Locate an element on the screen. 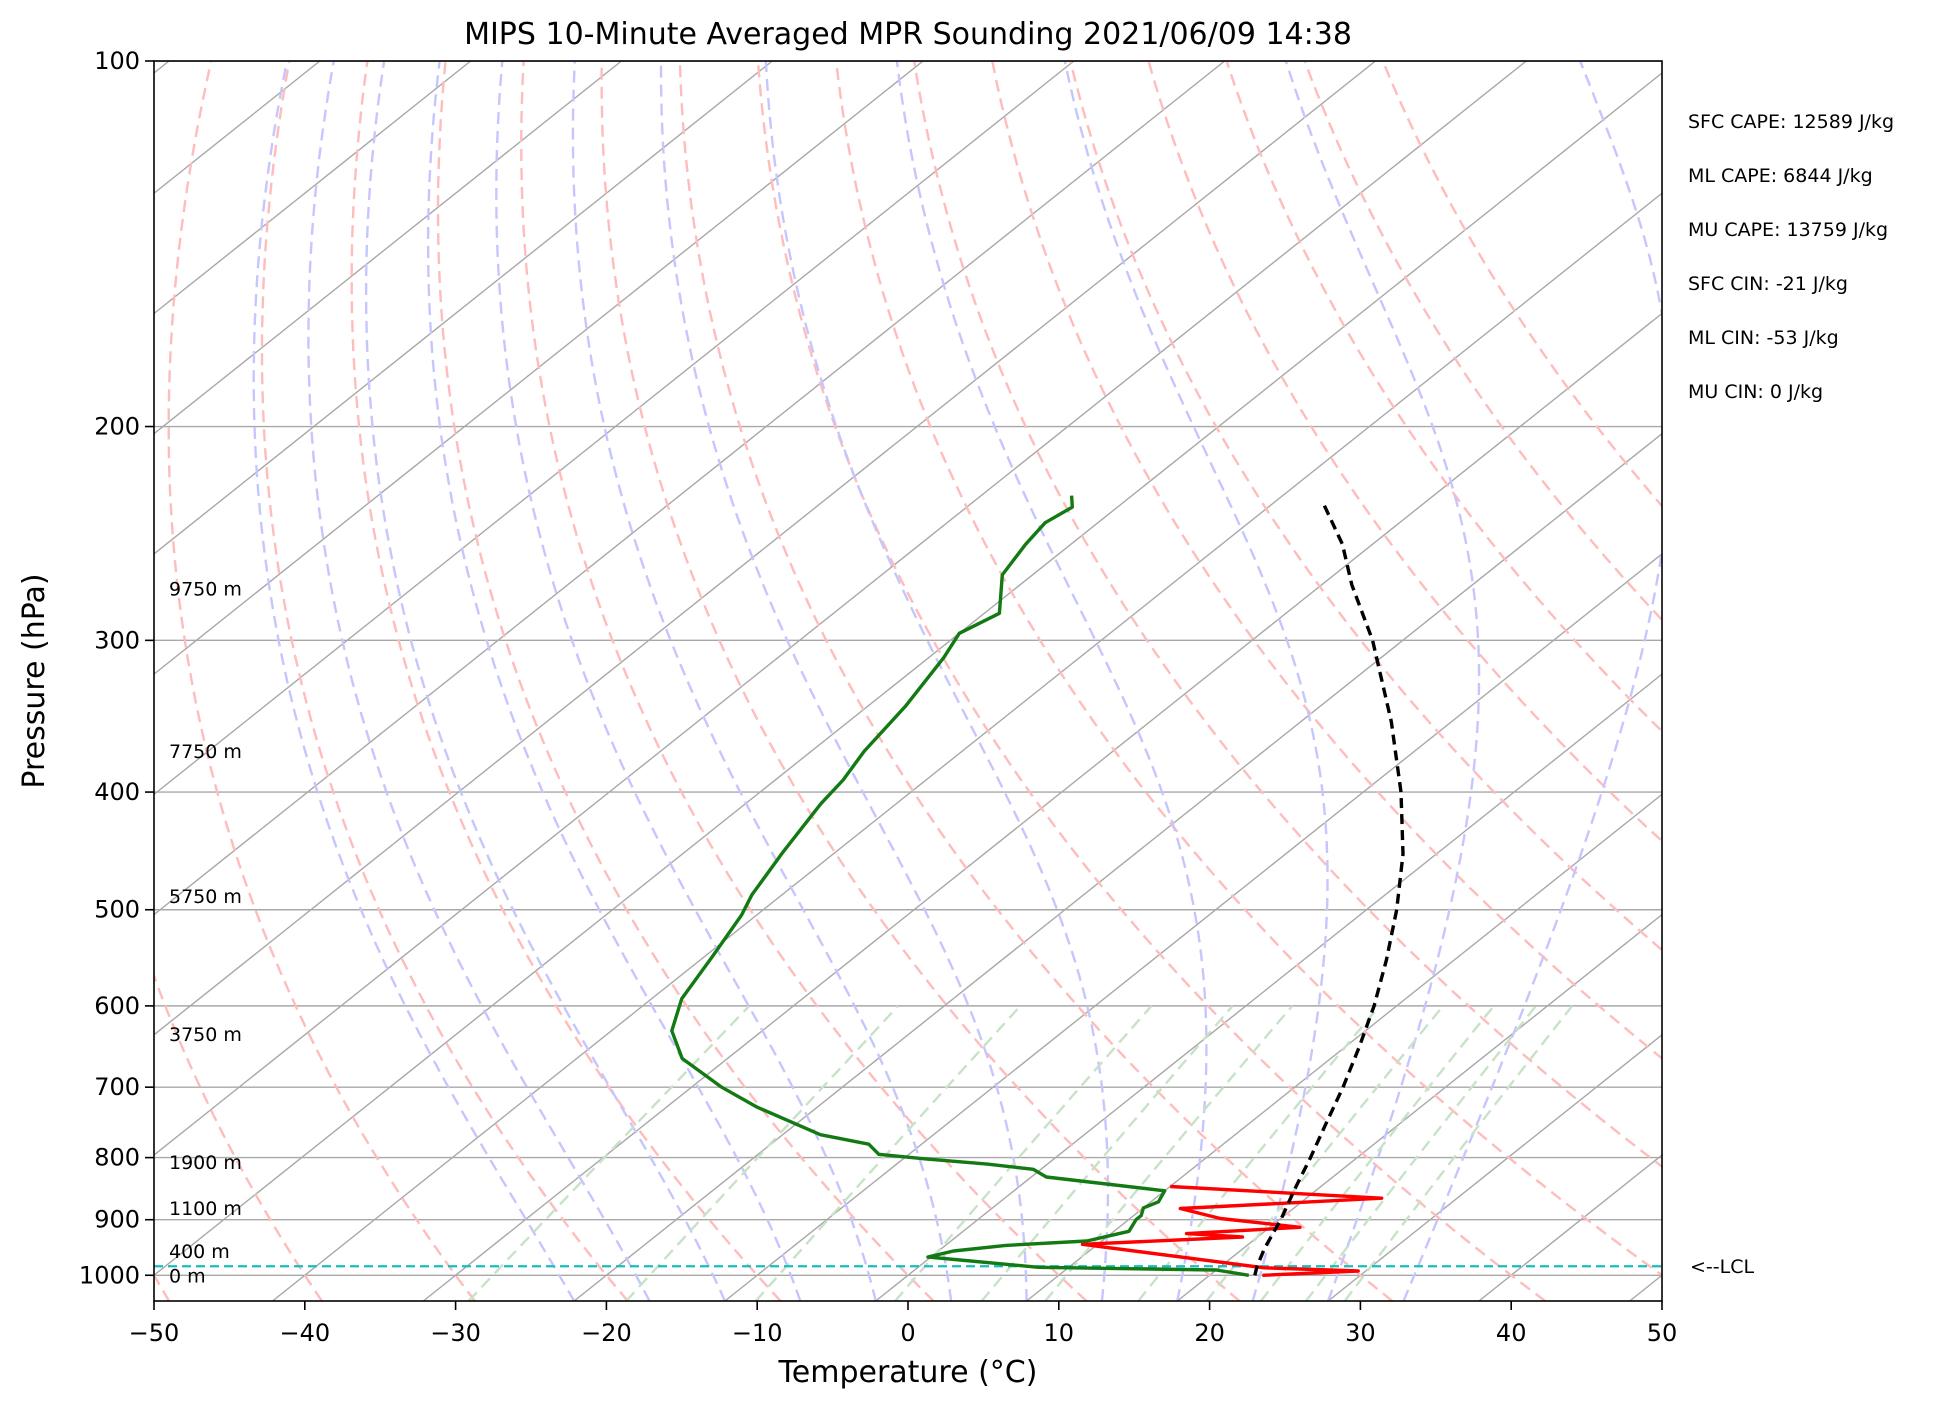 The image size is (1939, 1406). y-tick-label: 400 is located at coordinates (117, 792).